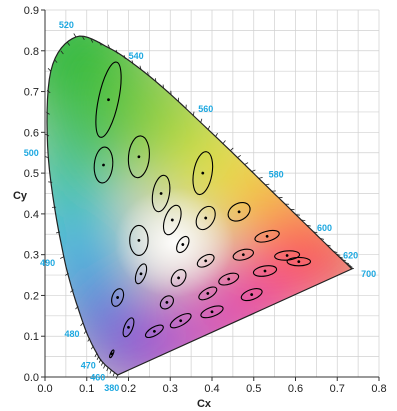  I want to click on y-tick-label: 0.4, so click(31, 215).